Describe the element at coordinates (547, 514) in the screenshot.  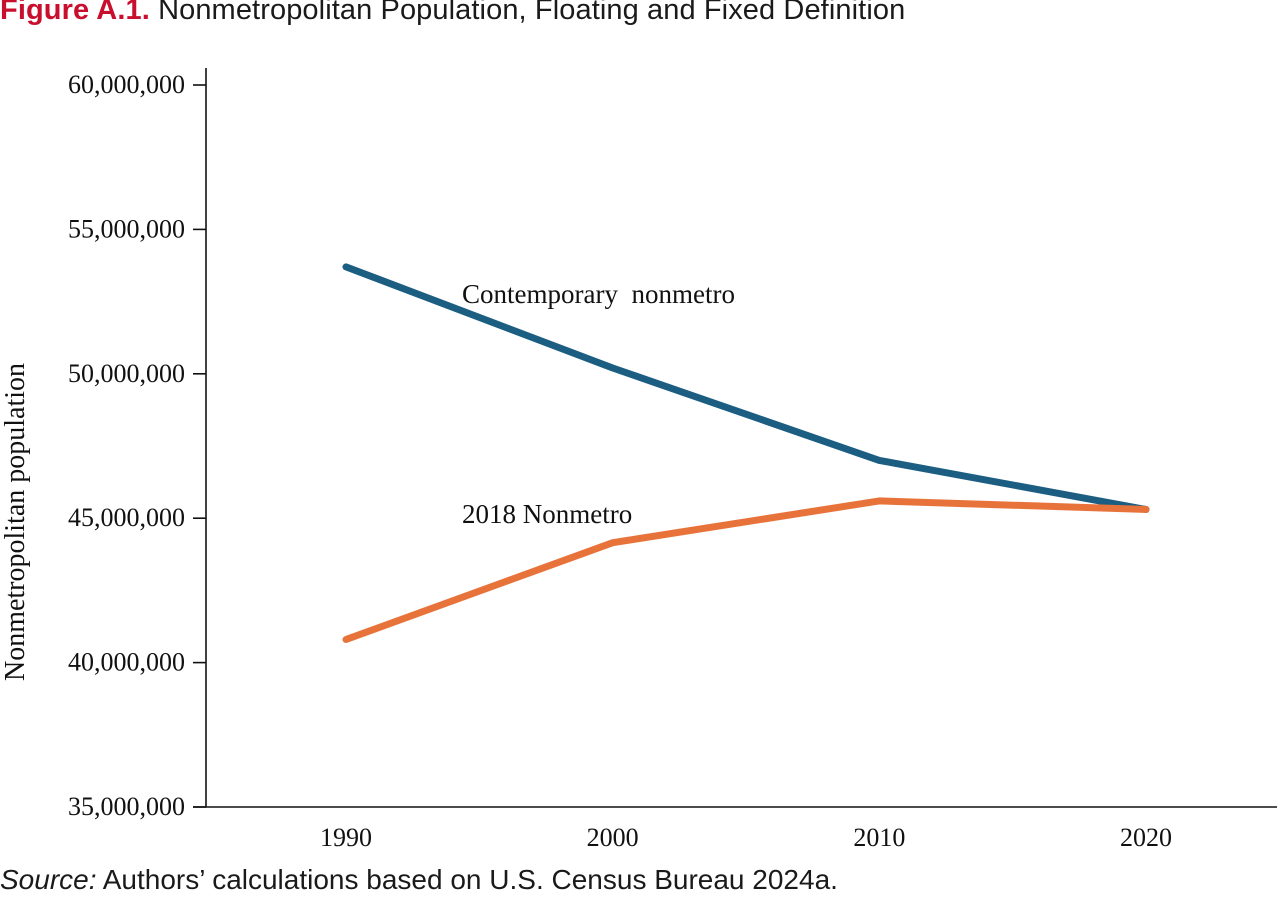
I see `series-label-2018-nonmetro: 2018 Nonmetro` at that location.